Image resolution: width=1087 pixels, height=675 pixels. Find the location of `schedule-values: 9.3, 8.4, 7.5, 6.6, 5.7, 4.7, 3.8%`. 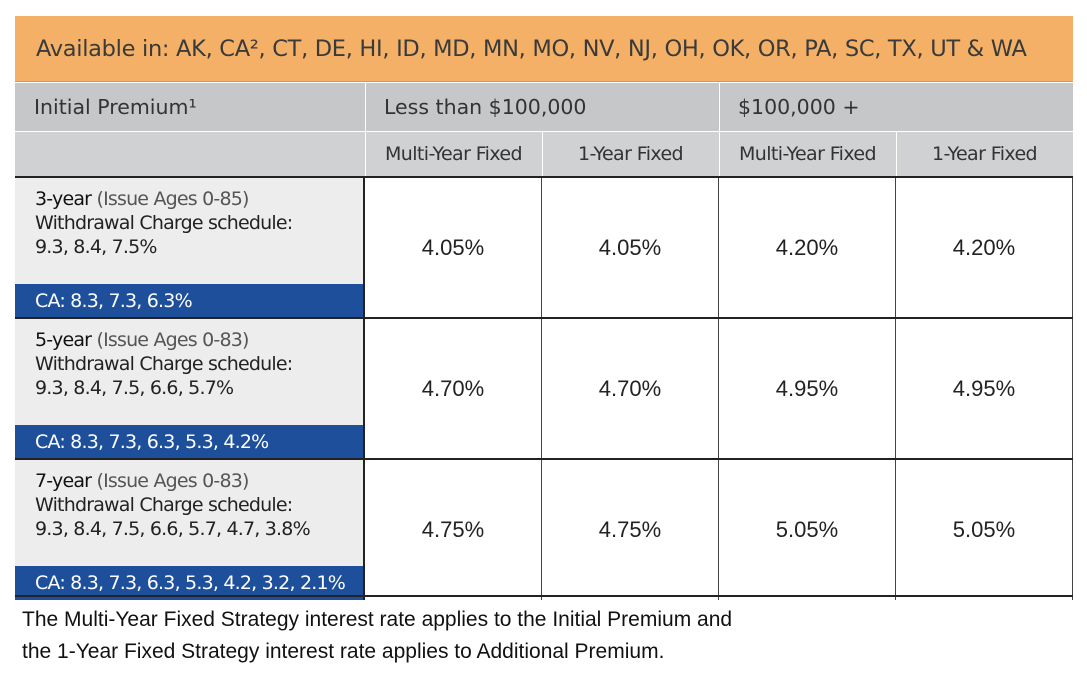

schedule-values: 9.3, 8.4, 7.5, 6.6, 5.7, 4.7, 3.8% is located at coordinates (173, 529).